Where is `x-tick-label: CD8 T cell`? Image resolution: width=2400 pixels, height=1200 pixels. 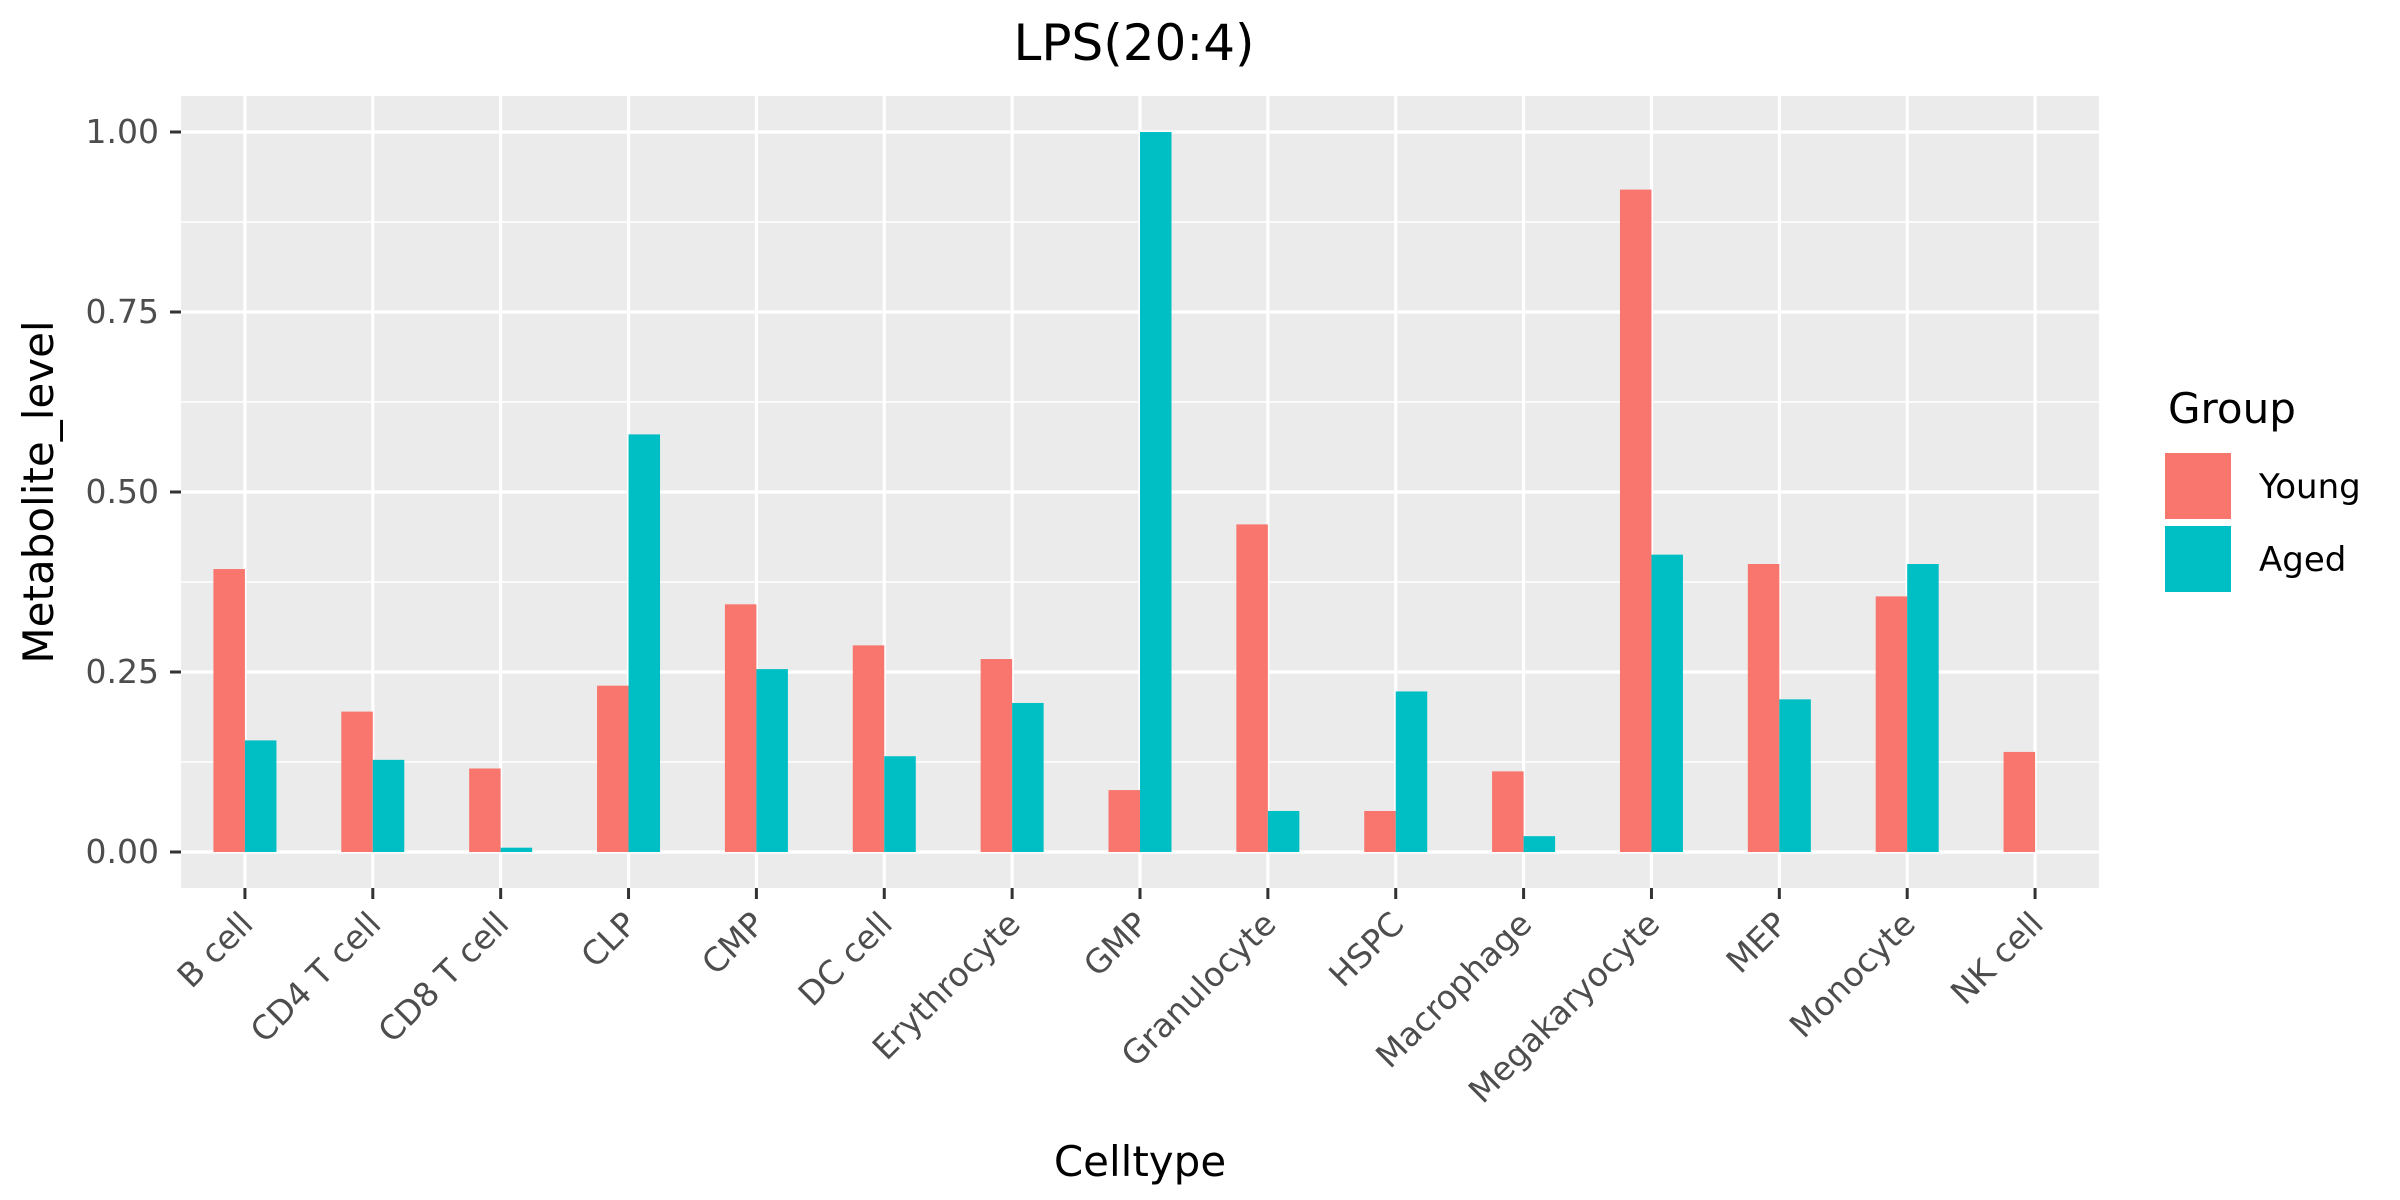
x-tick-label: CD8 T cell is located at coordinates (443, 977).